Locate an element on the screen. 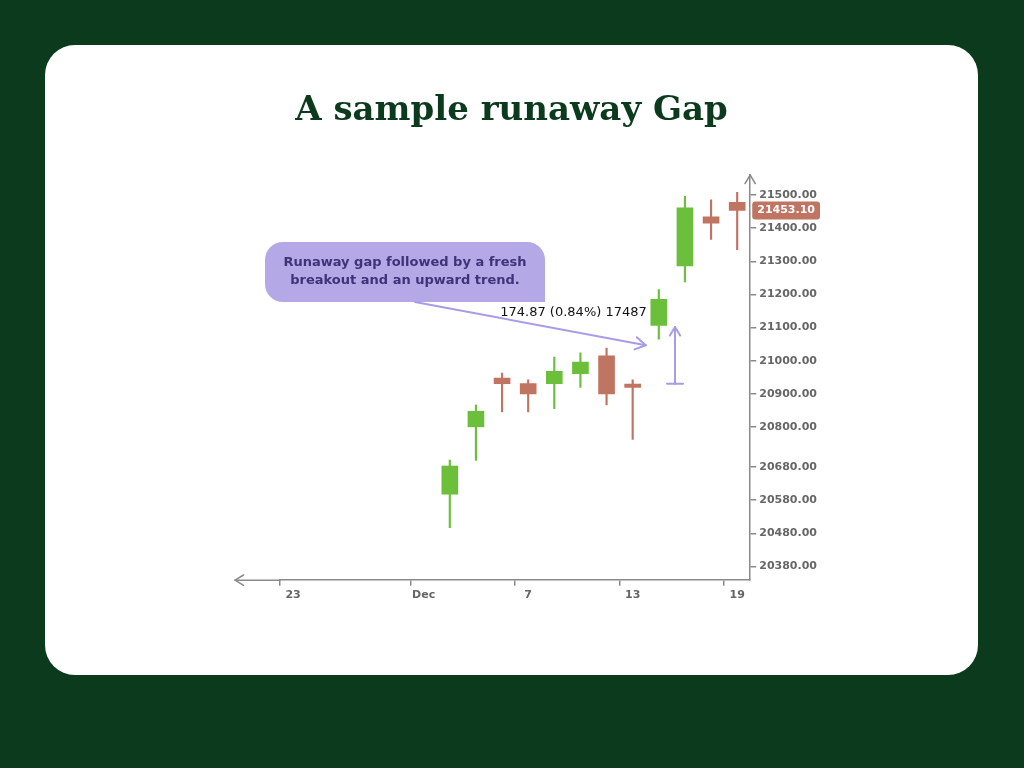 The height and width of the screenshot is (768, 1024). y-tick-label: 20380.00 is located at coordinates (788, 566).